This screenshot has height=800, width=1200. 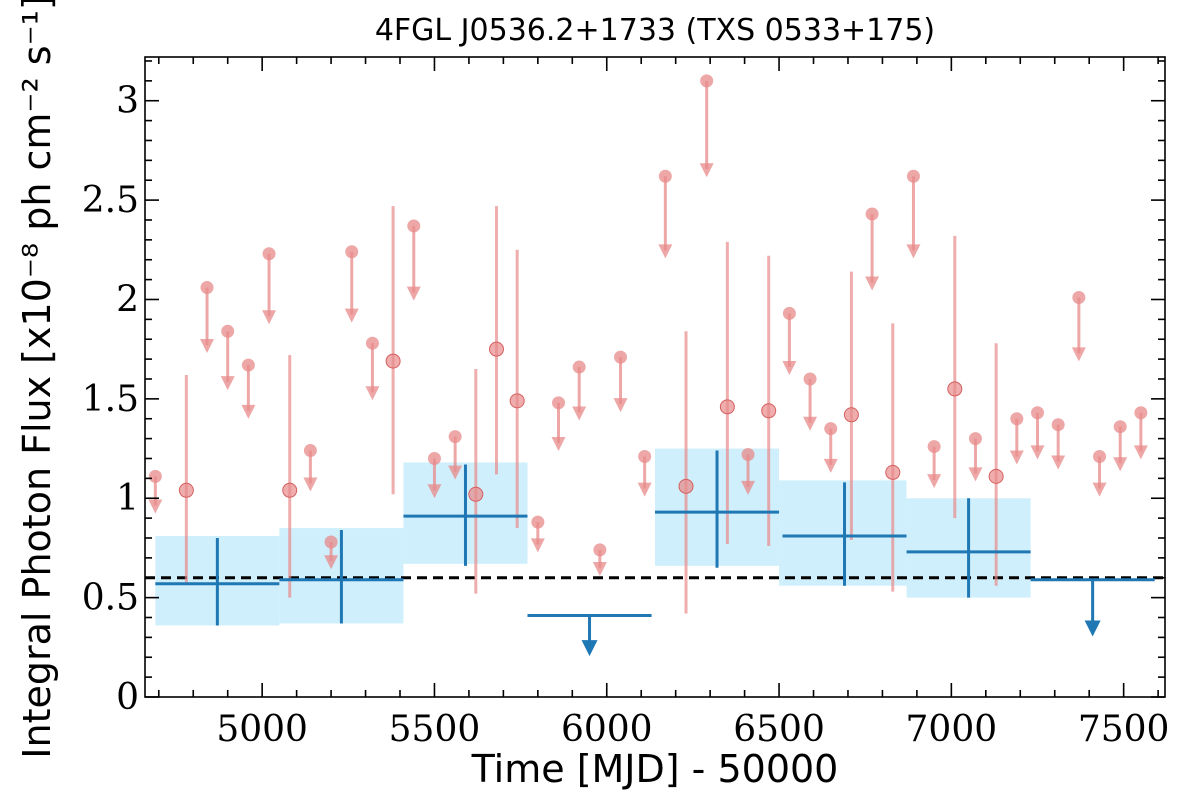 What do you see at coordinates (435, 729) in the screenshot?
I see `x-tick-label: 5500` at bounding box center [435, 729].